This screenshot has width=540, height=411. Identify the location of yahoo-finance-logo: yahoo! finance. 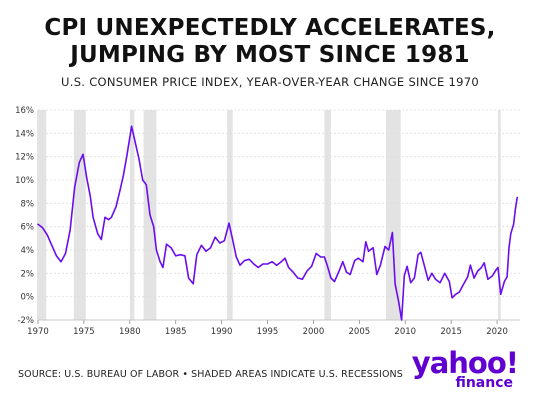
(465, 370).